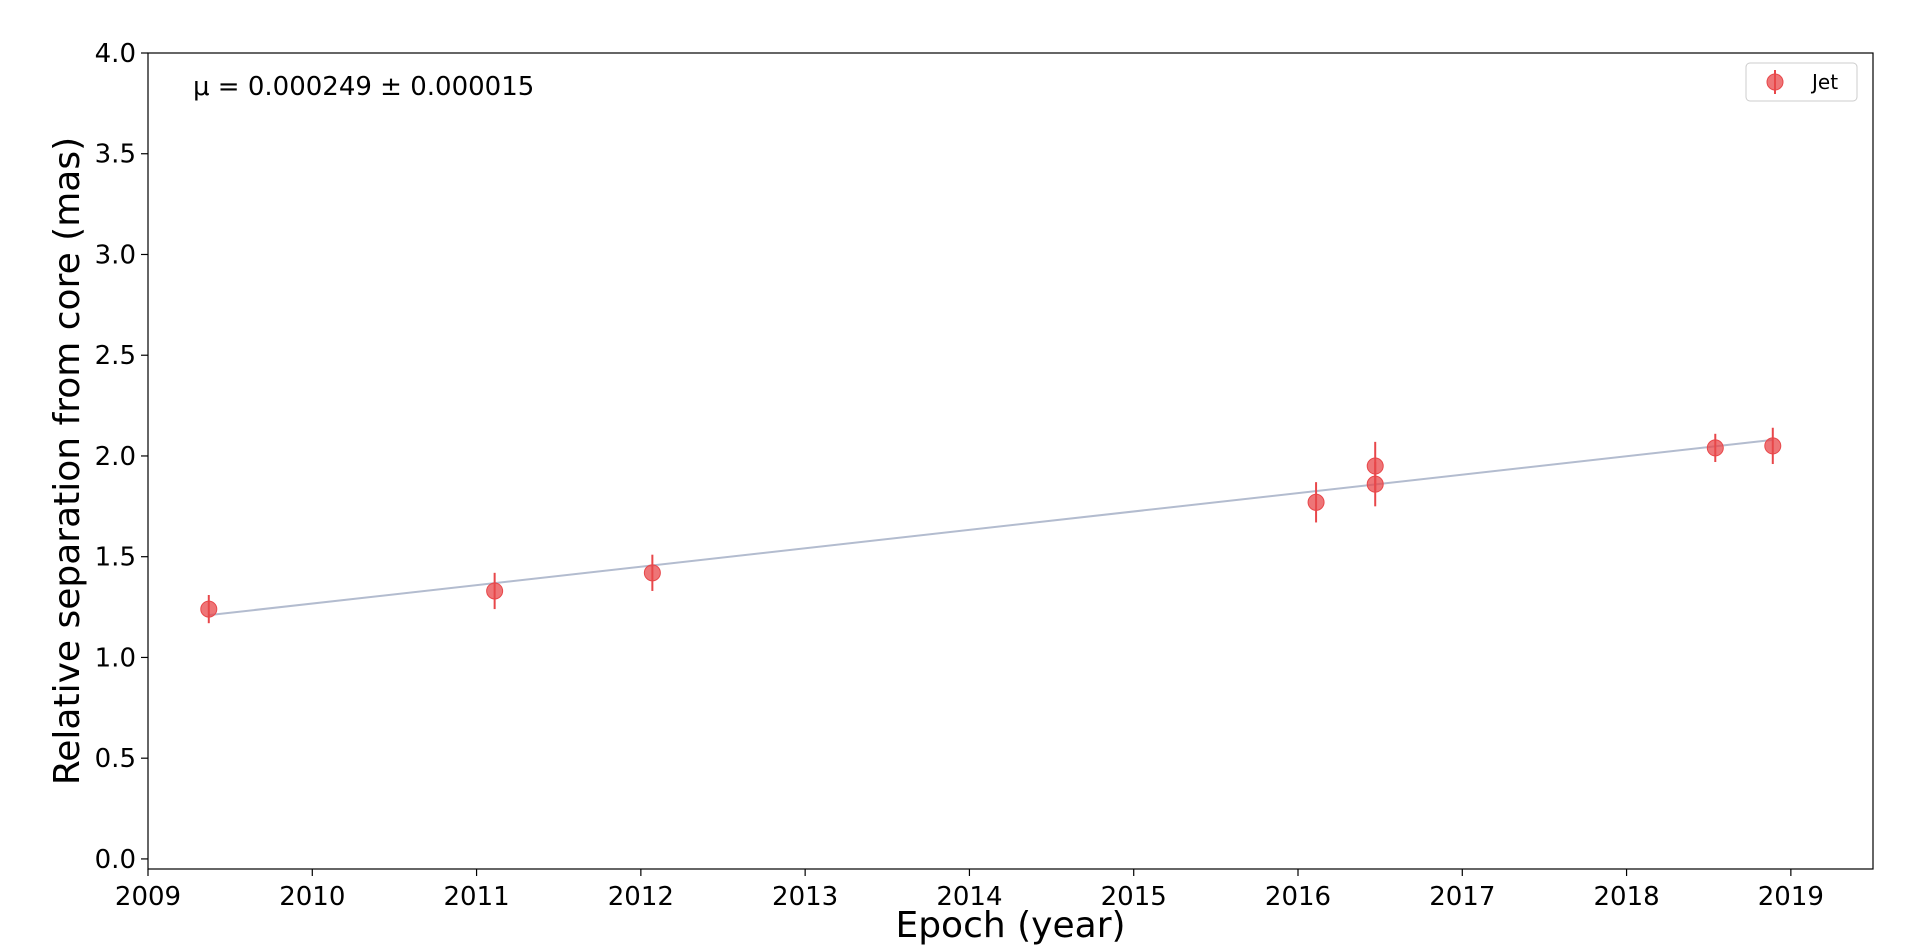 The image size is (1910, 949). I want to click on y-tick-label: 0.5, so click(115, 759).